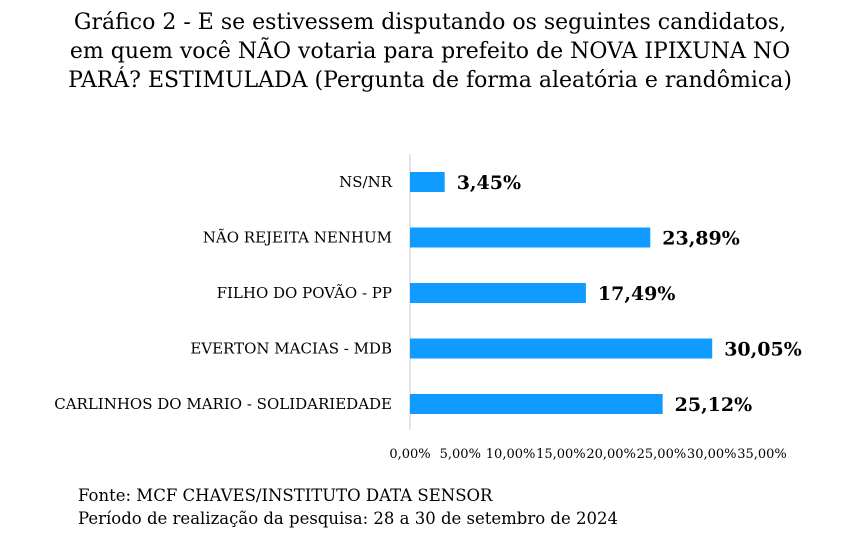 The width and height of the screenshot is (859, 552). What do you see at coordinates (460, 454) in the screenshot?
I see `x-tick-label: 5,00%` at bounding box center [460, 454].